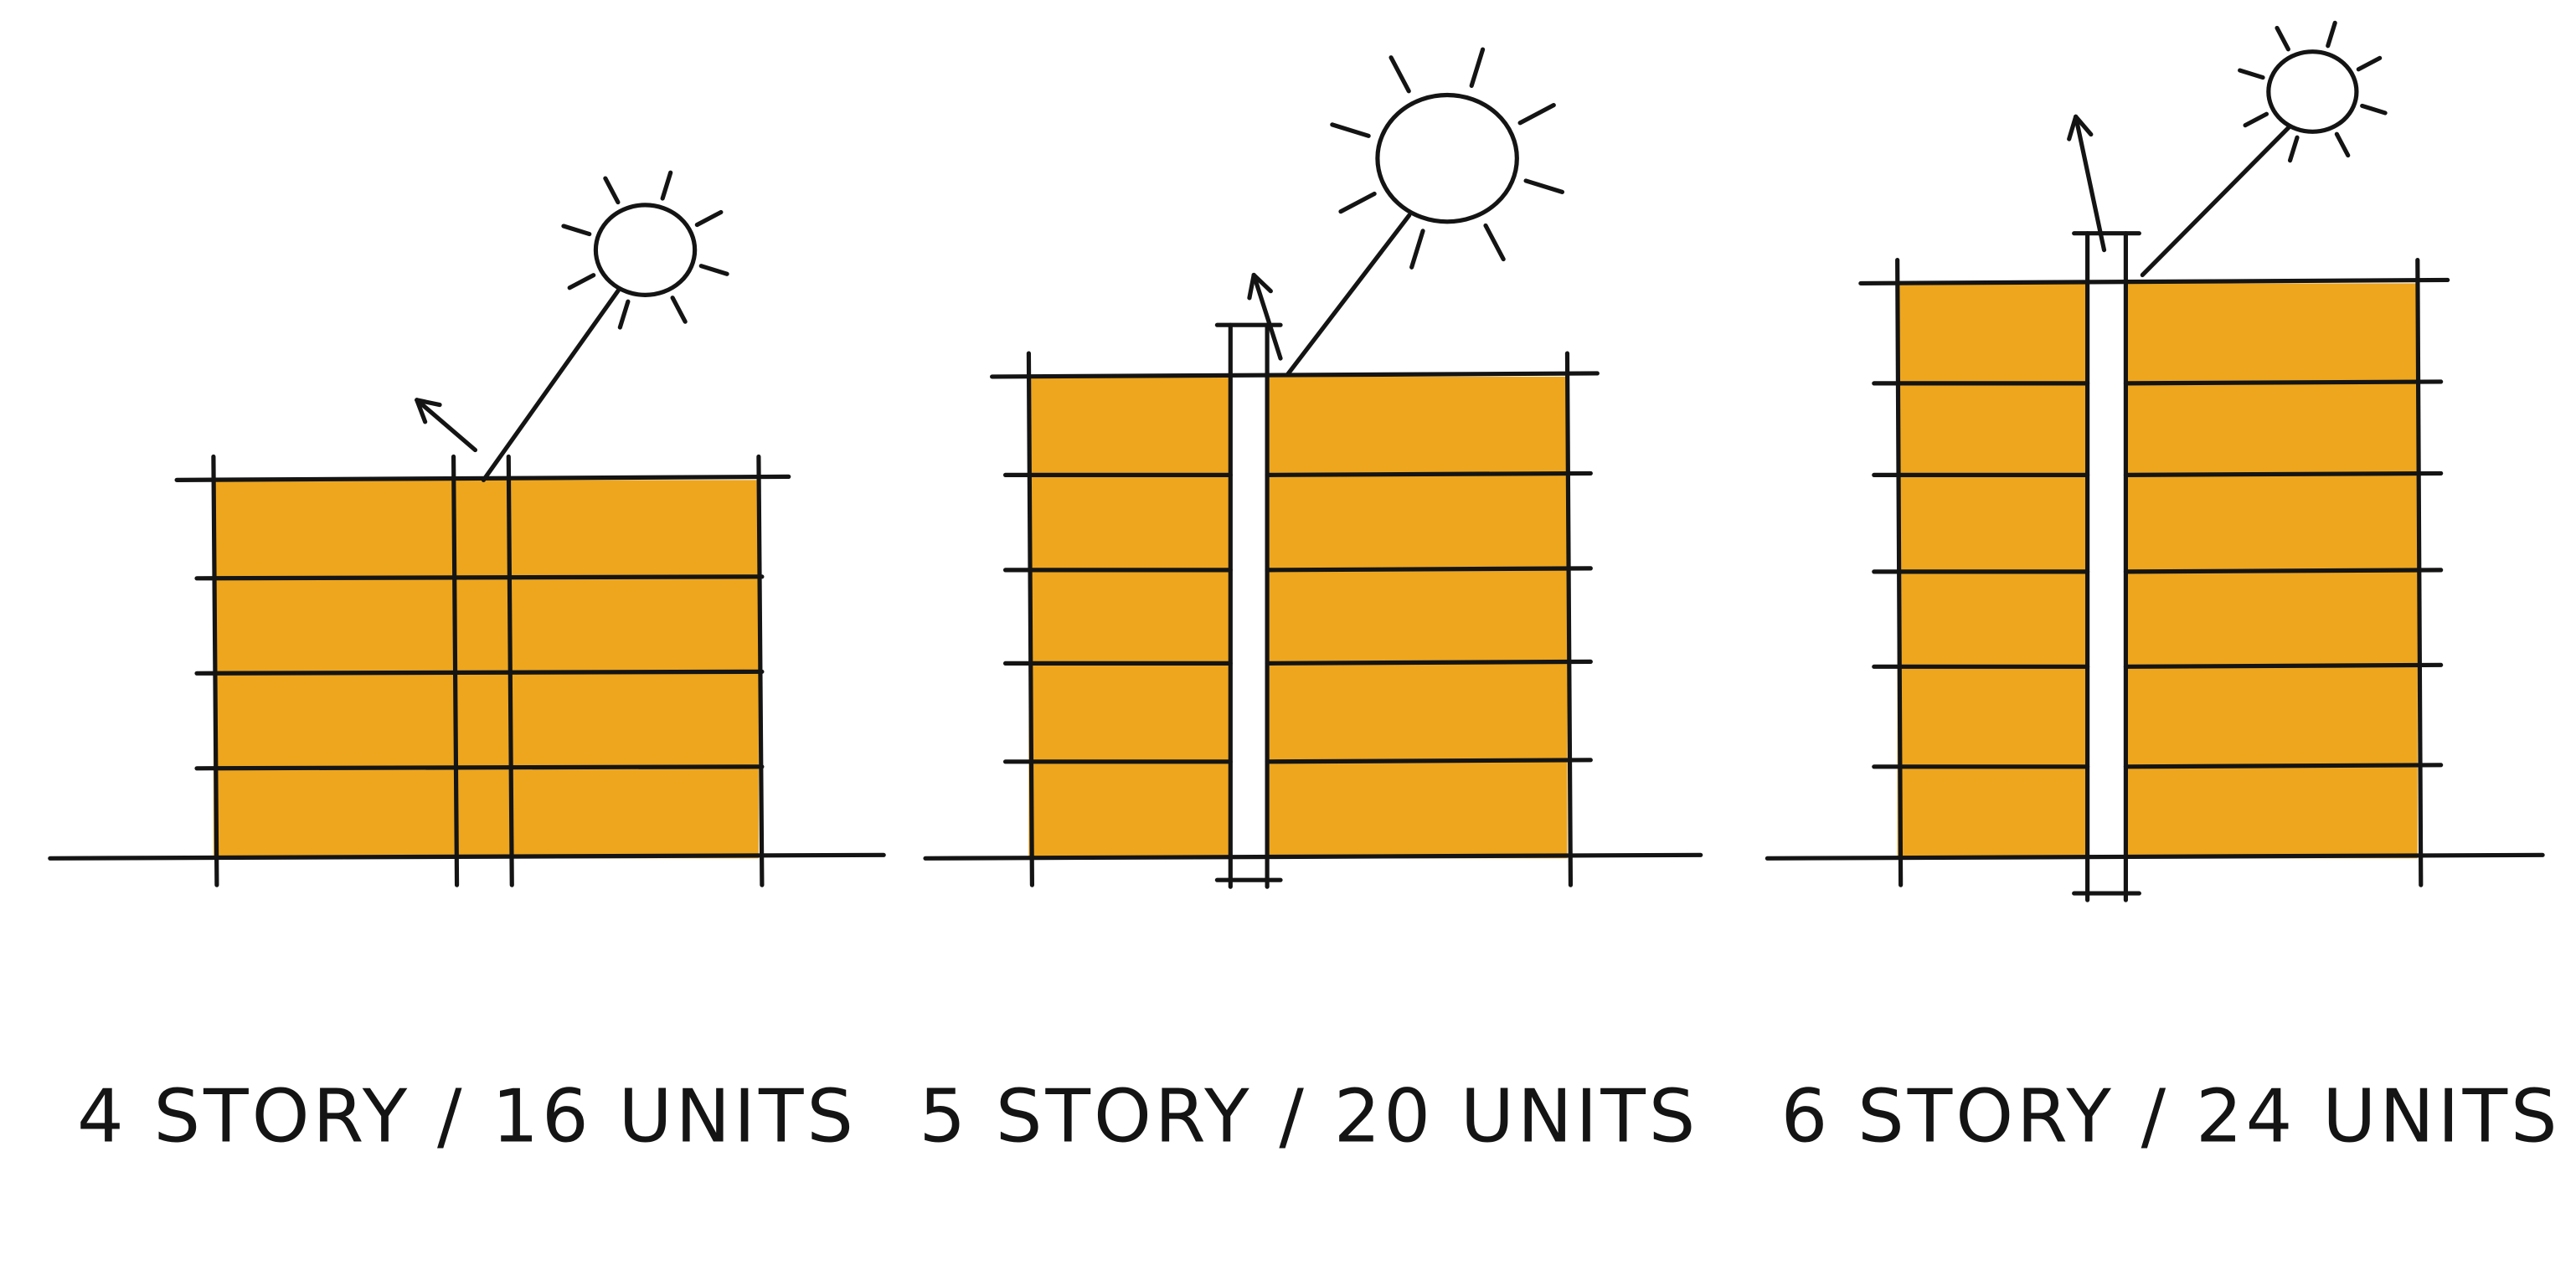 This screenshot has height=1275, width=2576. I want to click on caption: 5 STORY / 20 UNITS, so click(1308, 1116).